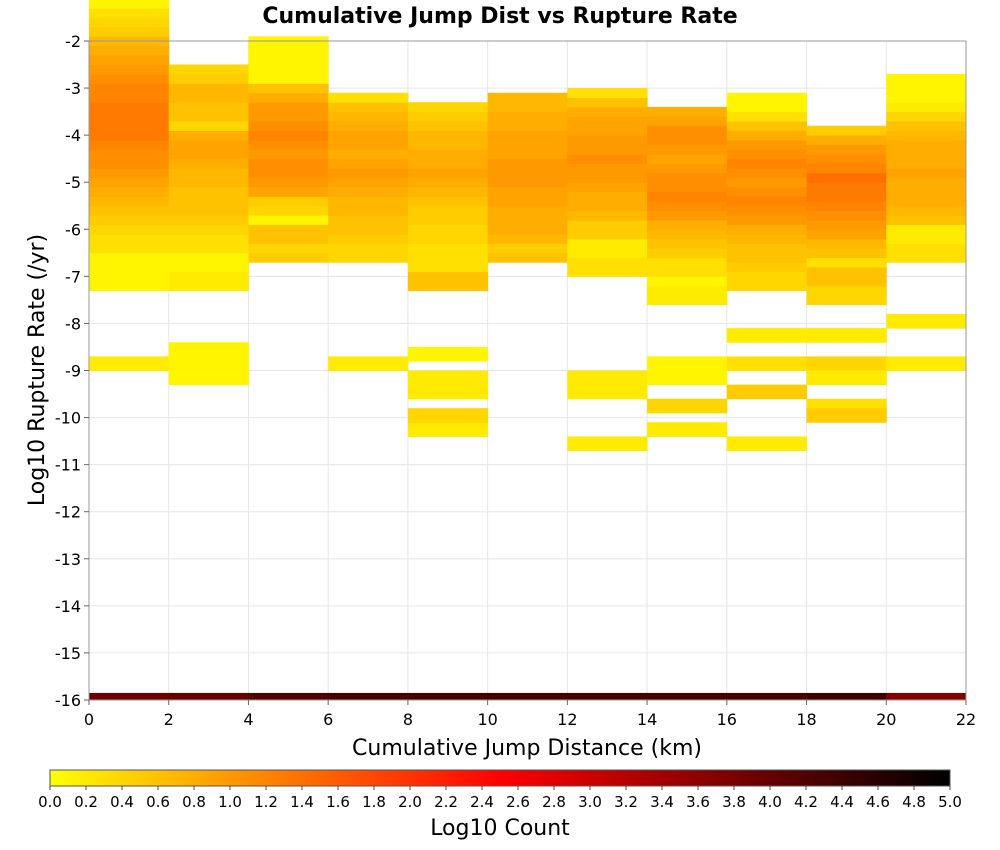 This screenshot has width=1000, height=850. What do you see at coordinates (230, 802) in the screenshot?
I see `colorbar-tick-label: 1.0` at bounding box center [230, 802].